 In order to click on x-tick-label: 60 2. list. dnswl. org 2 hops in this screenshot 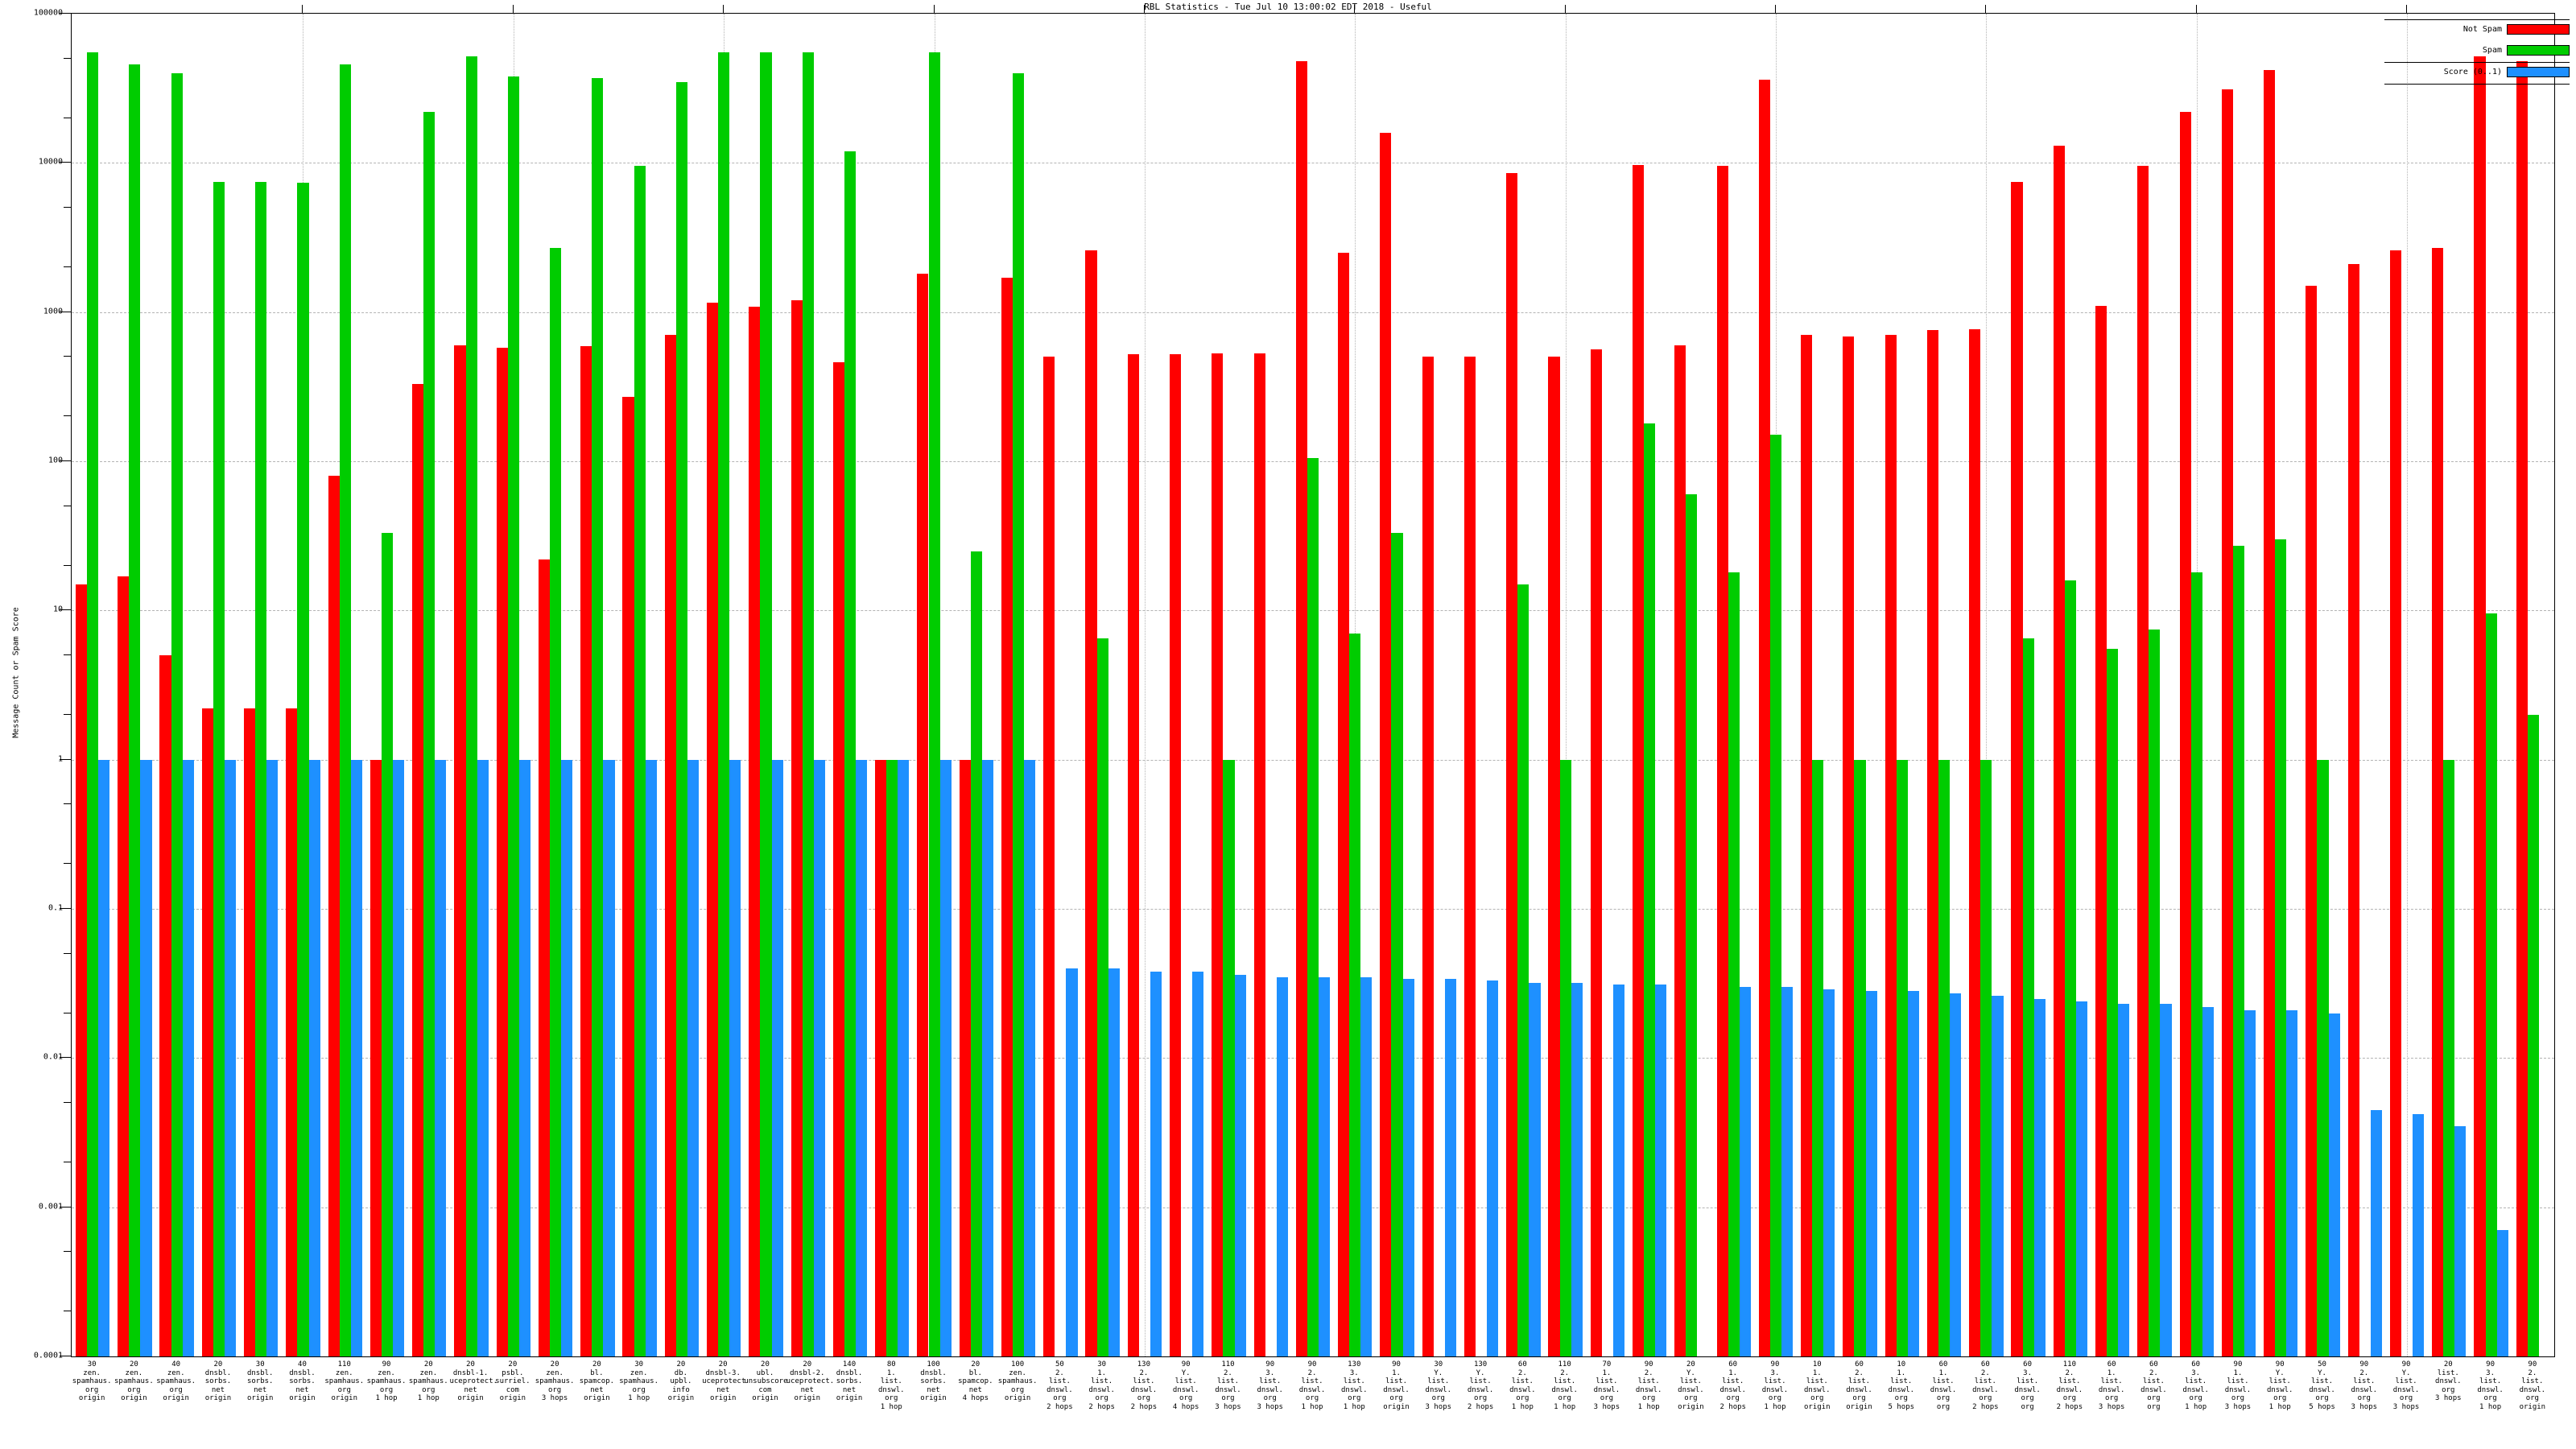, I will do `click(1985, 1385)`.